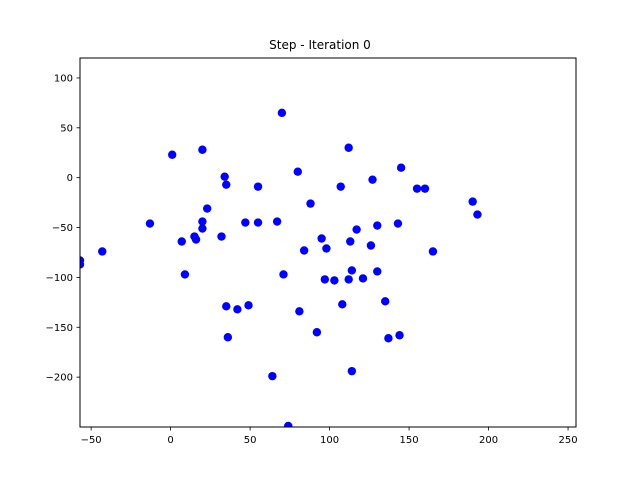  I want to click on y-axis: −200 −150 −100 −50 0 50 100, so click(63, 228).